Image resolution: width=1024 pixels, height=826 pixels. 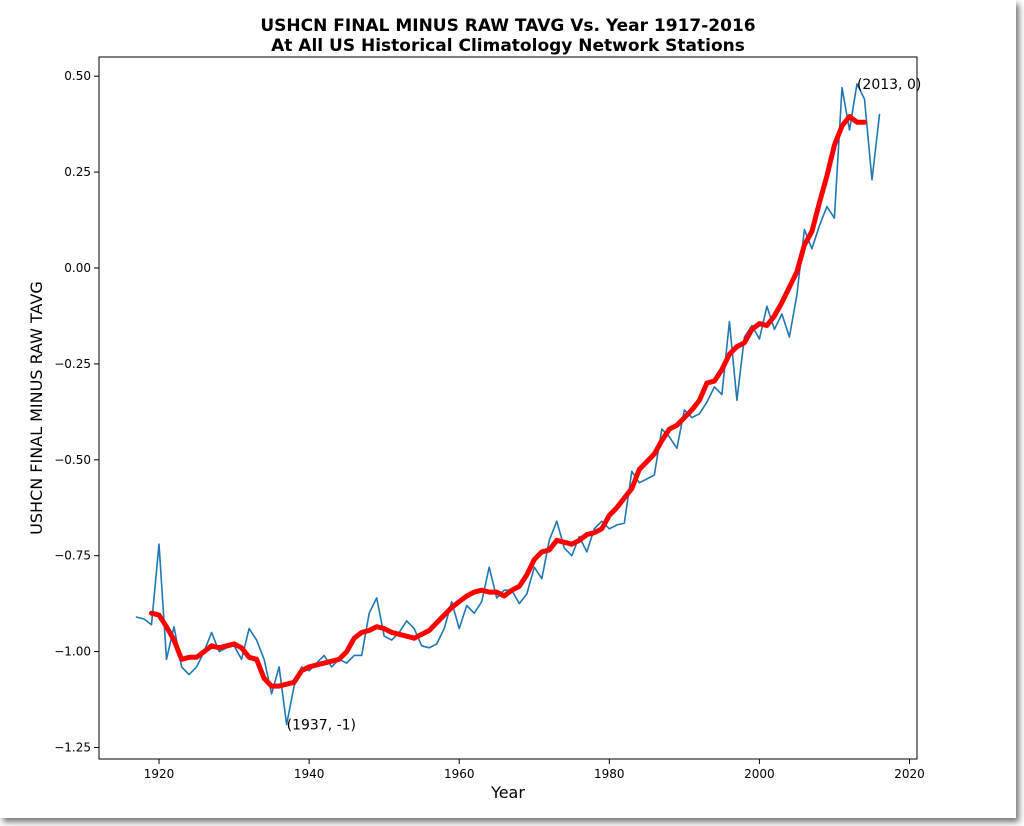 I want to click on y-tick-label: −0.25, so click(x=72, y=364).